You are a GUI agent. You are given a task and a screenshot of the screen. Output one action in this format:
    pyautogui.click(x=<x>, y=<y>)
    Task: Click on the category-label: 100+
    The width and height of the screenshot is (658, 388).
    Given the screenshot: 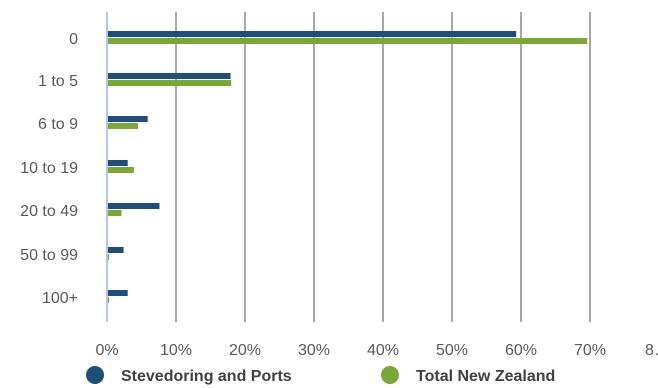 What is the action you would take?
    pyautogui.click(x=60, y=298)
    